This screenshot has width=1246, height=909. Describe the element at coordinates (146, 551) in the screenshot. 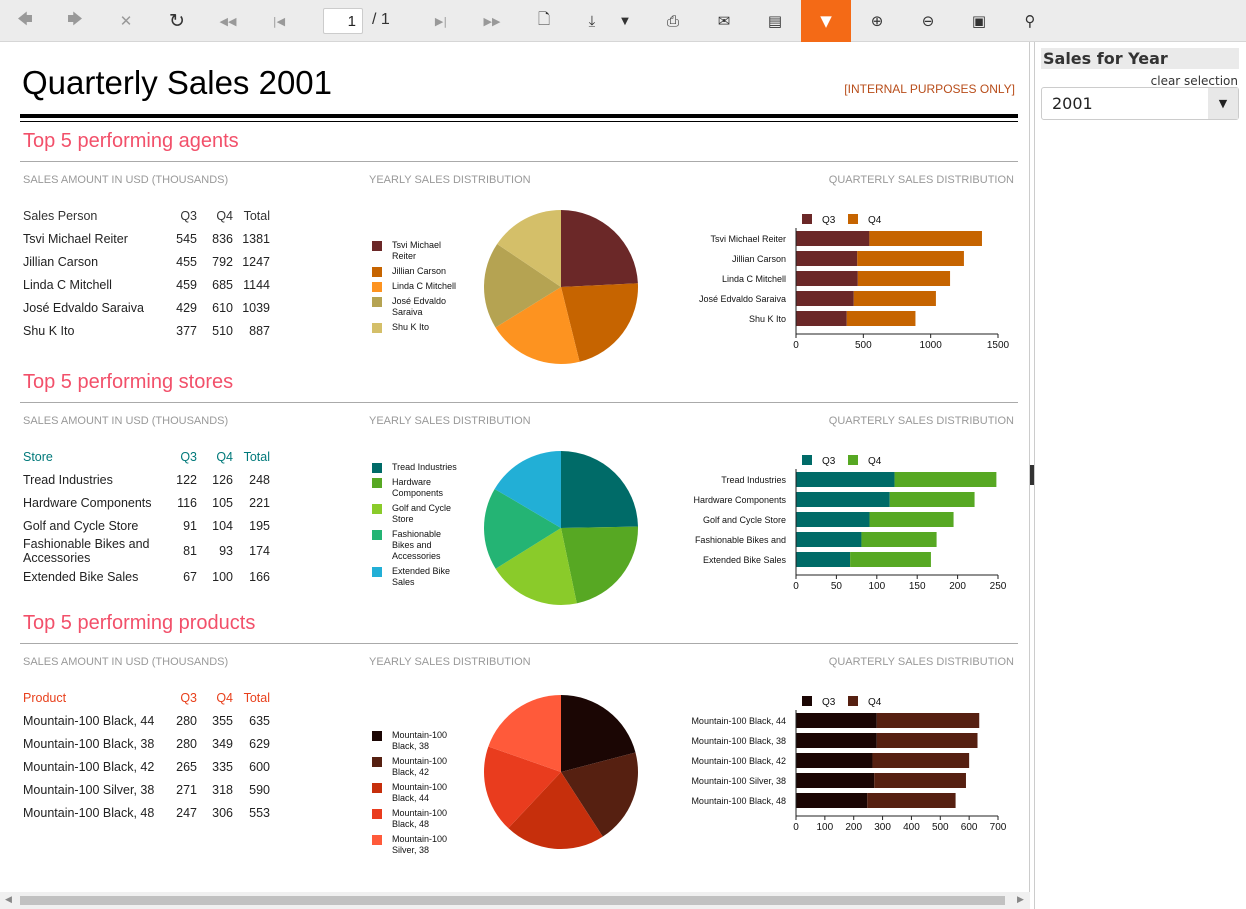

I see `table-row: Fashionable Bikes and Accessories 81 93 174` at that location.